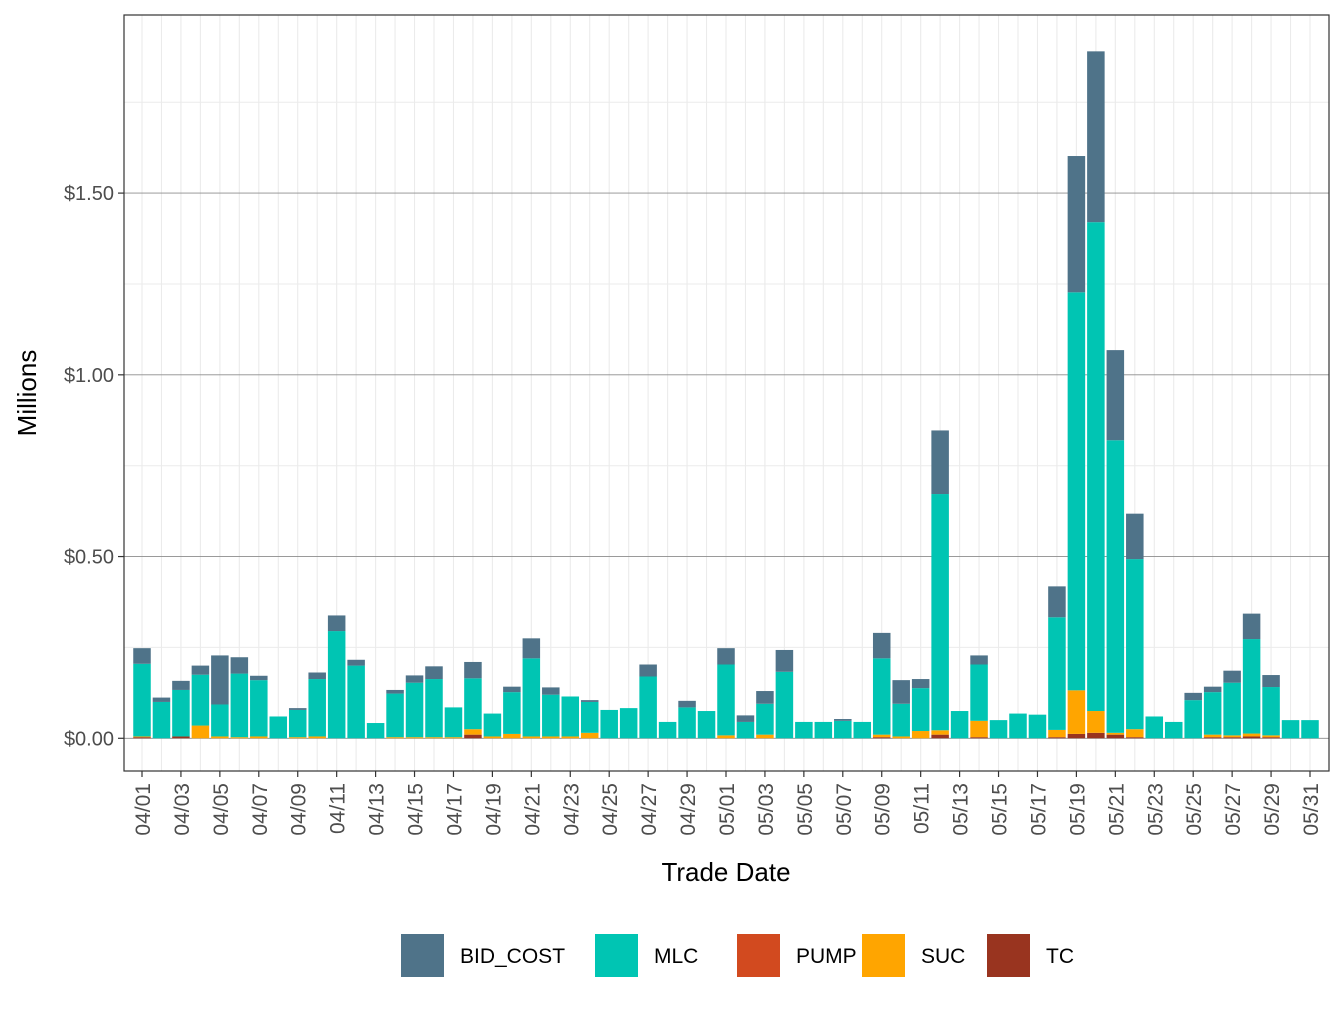  I want to click on x-axis-title: Trade Date, so click(725, 872).